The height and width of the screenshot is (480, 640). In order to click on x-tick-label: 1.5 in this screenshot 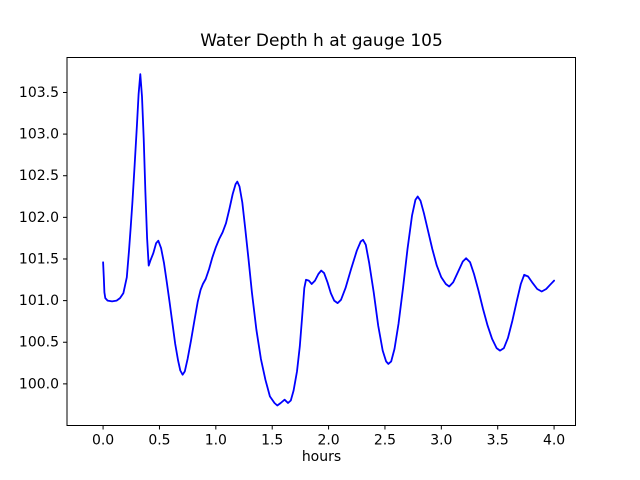, I will do `click(272, 441)`.